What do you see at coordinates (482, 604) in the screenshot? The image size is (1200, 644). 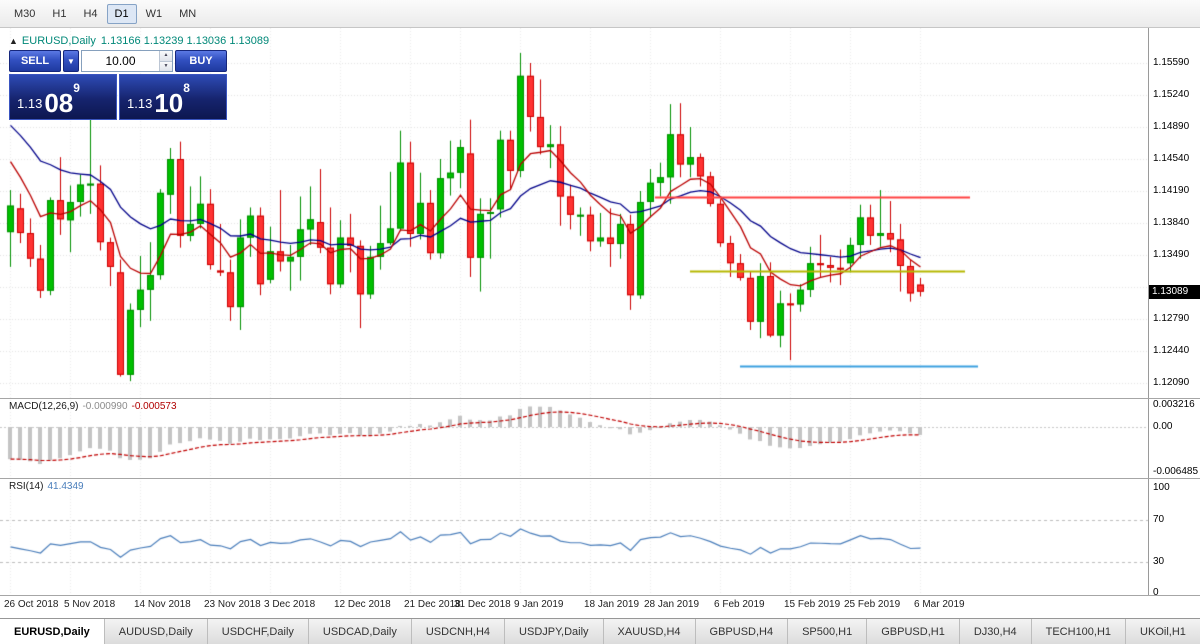 I see `date-axis-label: 31 Dec 2018` at bounding box center [482, 604].